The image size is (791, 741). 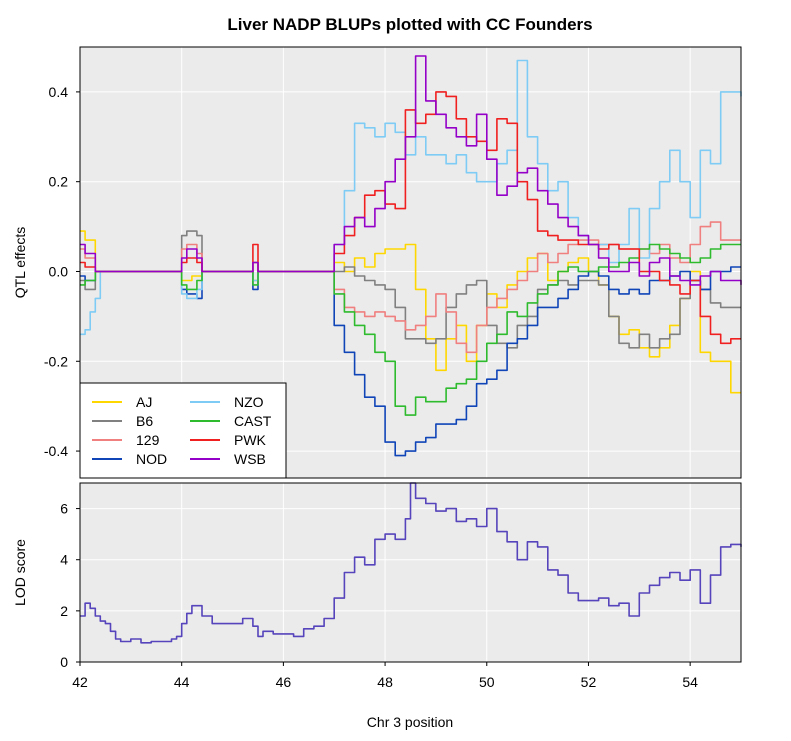 I want to click on lod-ytick-label: 2, so click(x=64, y=611).